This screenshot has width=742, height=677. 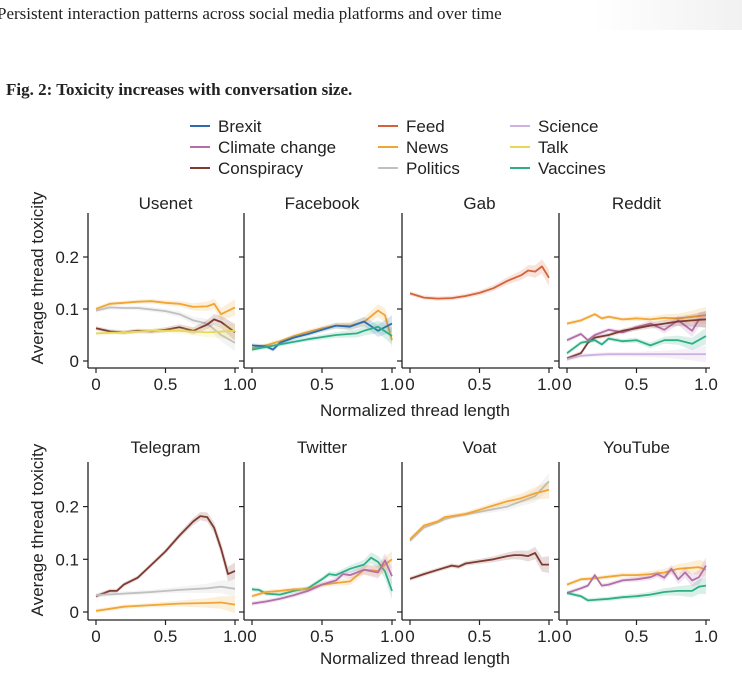 I want to click on series-politics, so click(x=479, y=507).